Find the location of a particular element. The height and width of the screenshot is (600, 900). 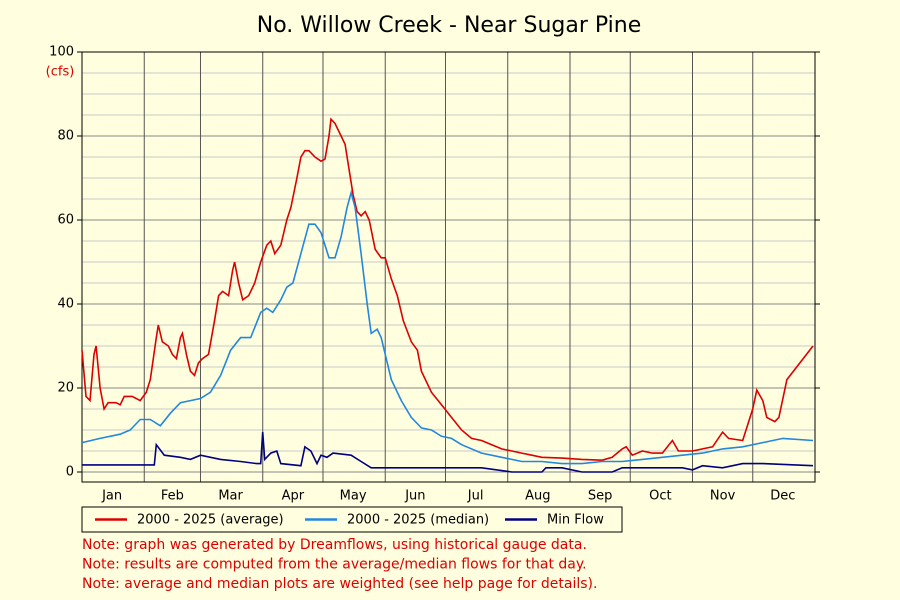

legend-label: 2000 - 2025 (median) is located at coordinates (418, 520).